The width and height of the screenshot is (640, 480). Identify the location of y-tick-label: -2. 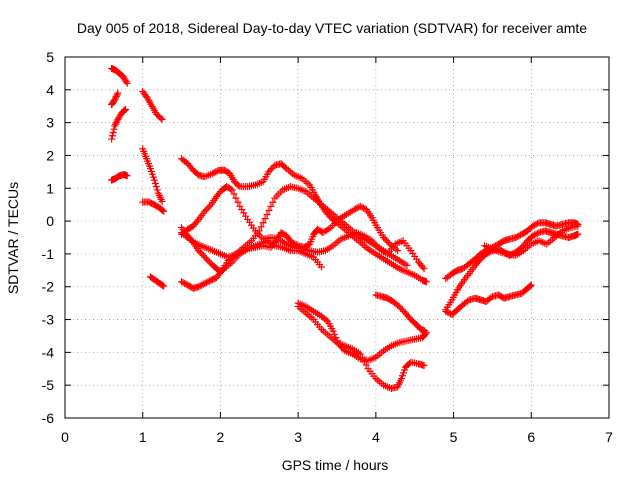
(48, 287).